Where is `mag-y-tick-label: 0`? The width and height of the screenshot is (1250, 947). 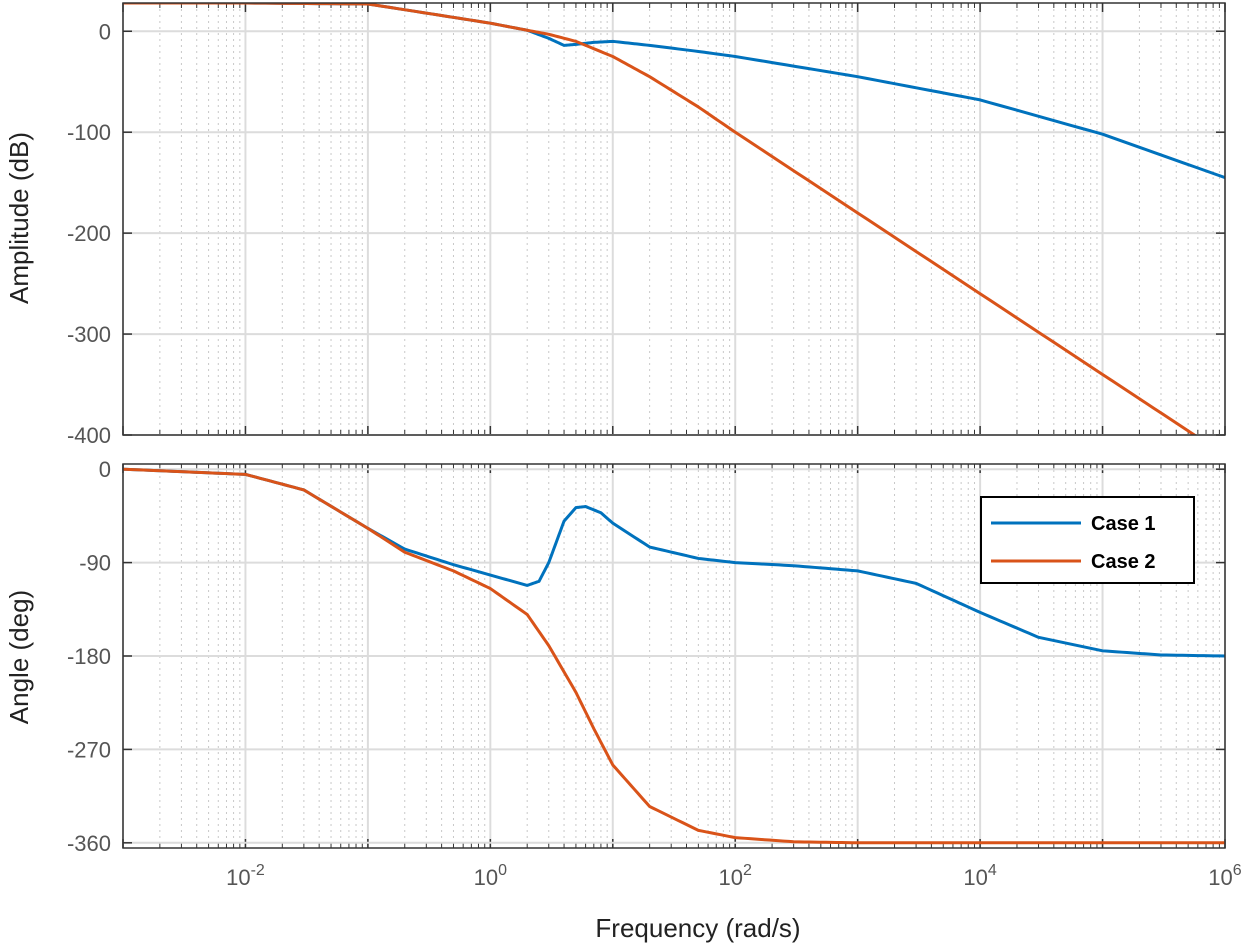
mag-y-tick-label: 0 is located at coordinates (105, 31).